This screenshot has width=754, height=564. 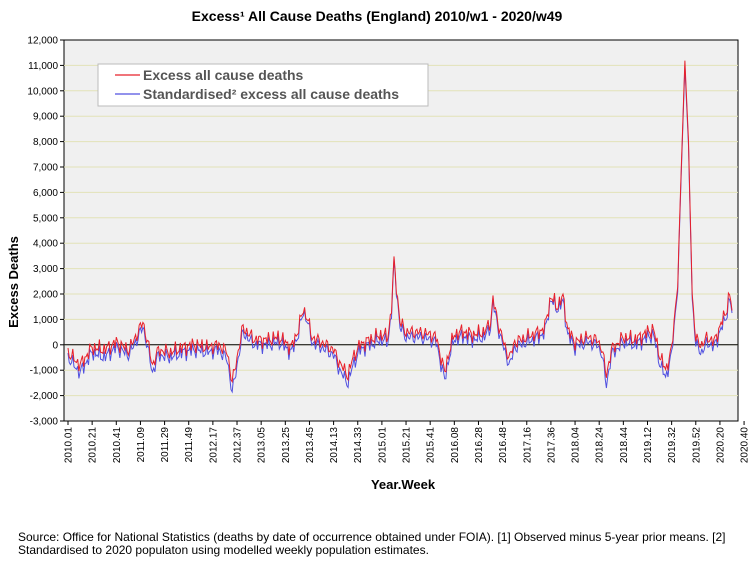 I want to click on y-tick-label: 4,000, so click(x=45, y=244).